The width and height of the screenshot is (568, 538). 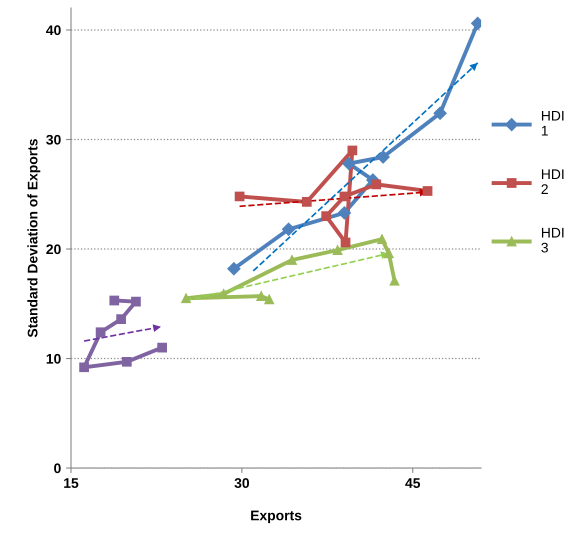 I want to click on legend-label: HDI 1, so click(x=553, y=123).